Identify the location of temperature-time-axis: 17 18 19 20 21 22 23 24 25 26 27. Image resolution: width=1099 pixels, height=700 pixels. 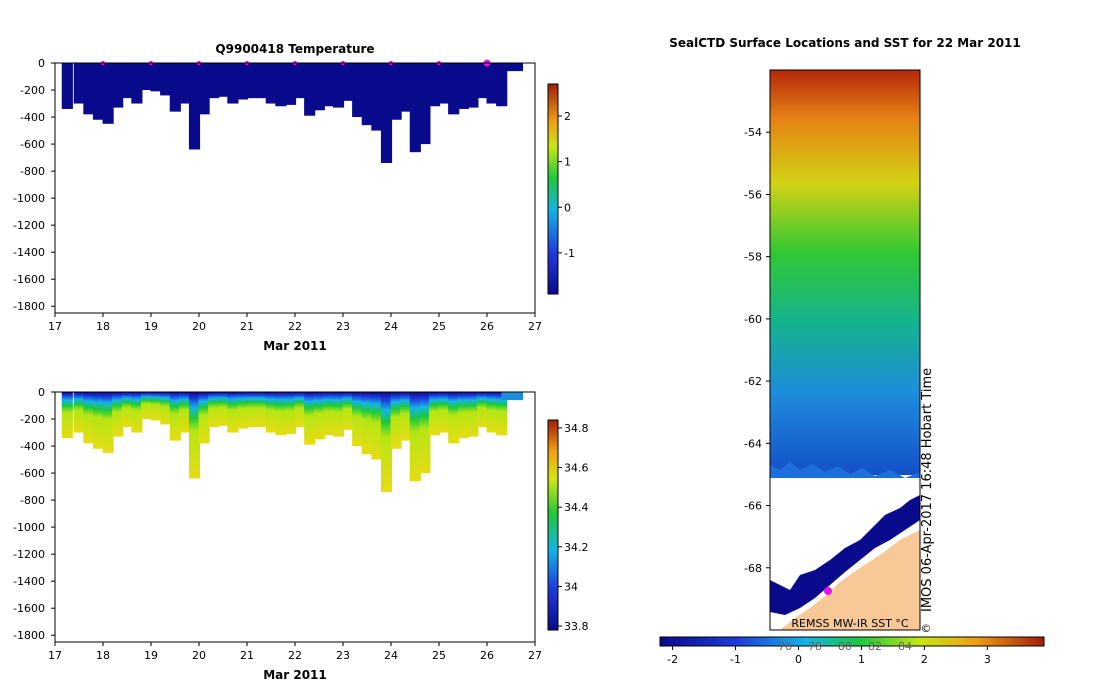
(295, 323).